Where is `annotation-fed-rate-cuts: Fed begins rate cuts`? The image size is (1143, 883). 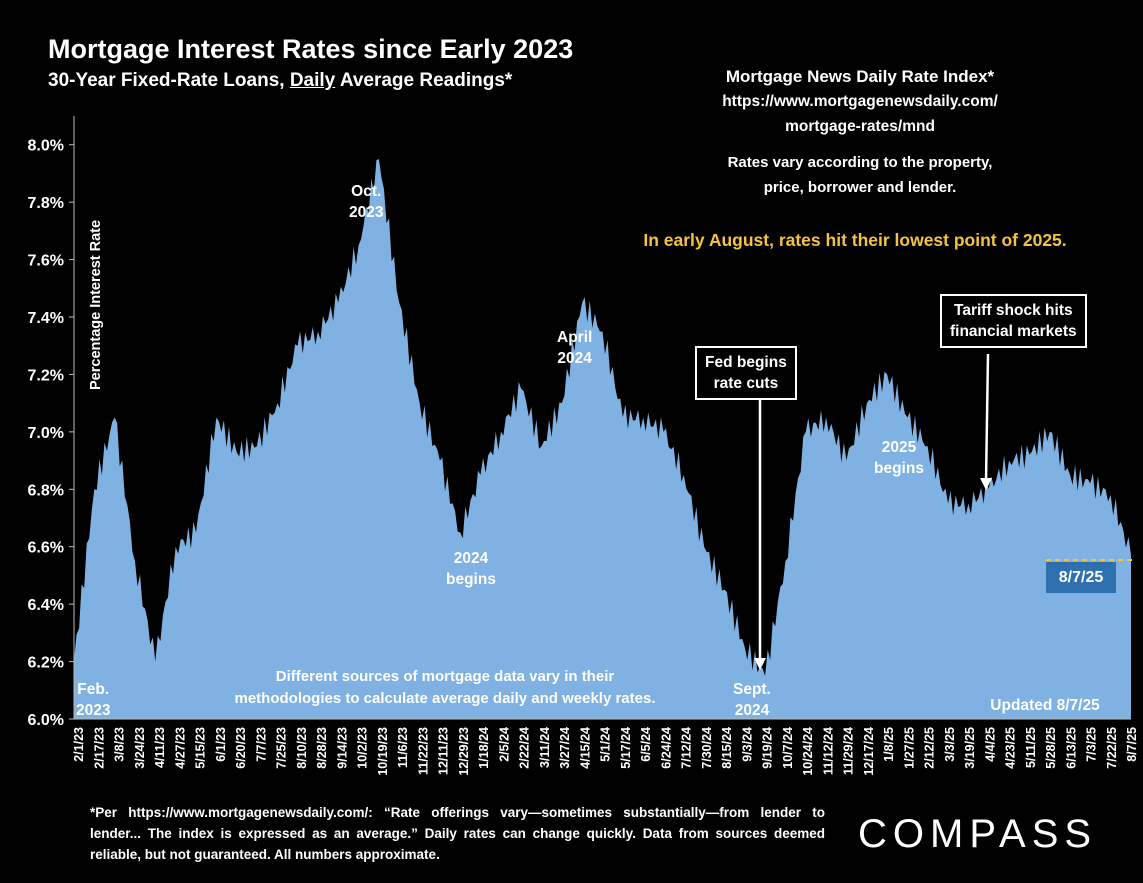
annotation-fed-rate-cuts: Fed begins rate cuts is located at coordinates (746, 373).